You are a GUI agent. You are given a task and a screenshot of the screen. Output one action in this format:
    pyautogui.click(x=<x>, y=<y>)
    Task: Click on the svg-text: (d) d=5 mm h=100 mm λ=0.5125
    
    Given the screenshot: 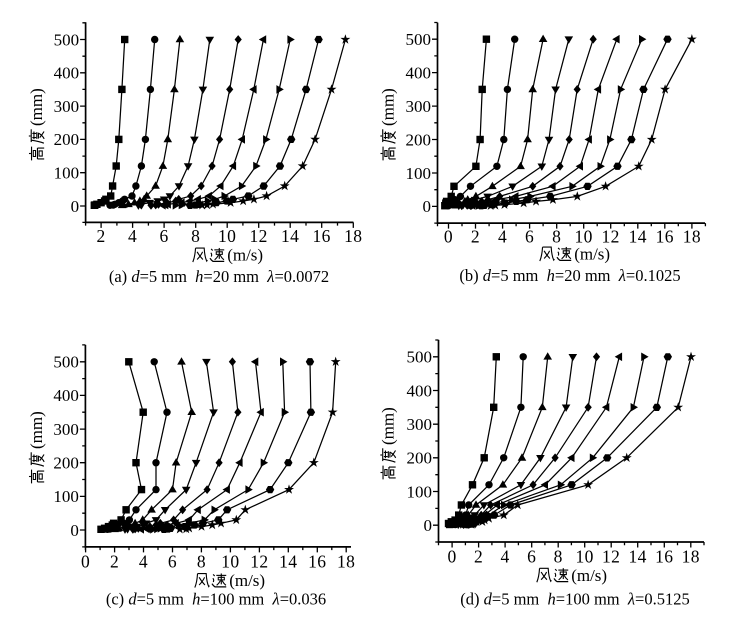 What is the action you would take?
    pyautogui.click(x=574, y=599)
    